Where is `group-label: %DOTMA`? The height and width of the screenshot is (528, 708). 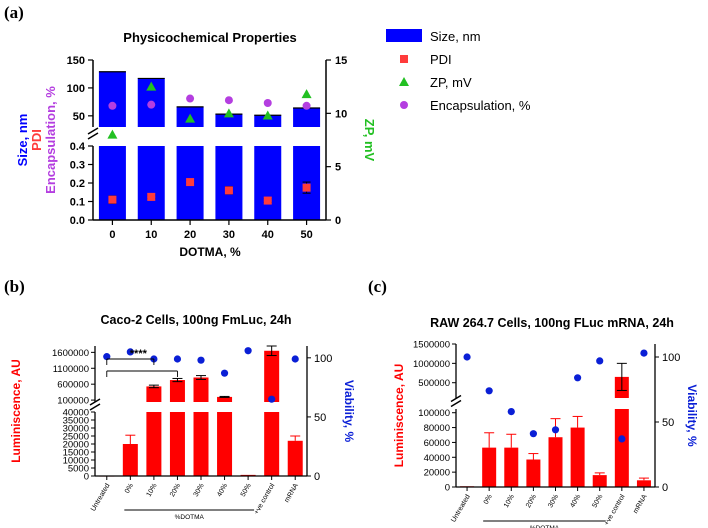
group-label: %DOTMA is located at coordinates (545, 526).